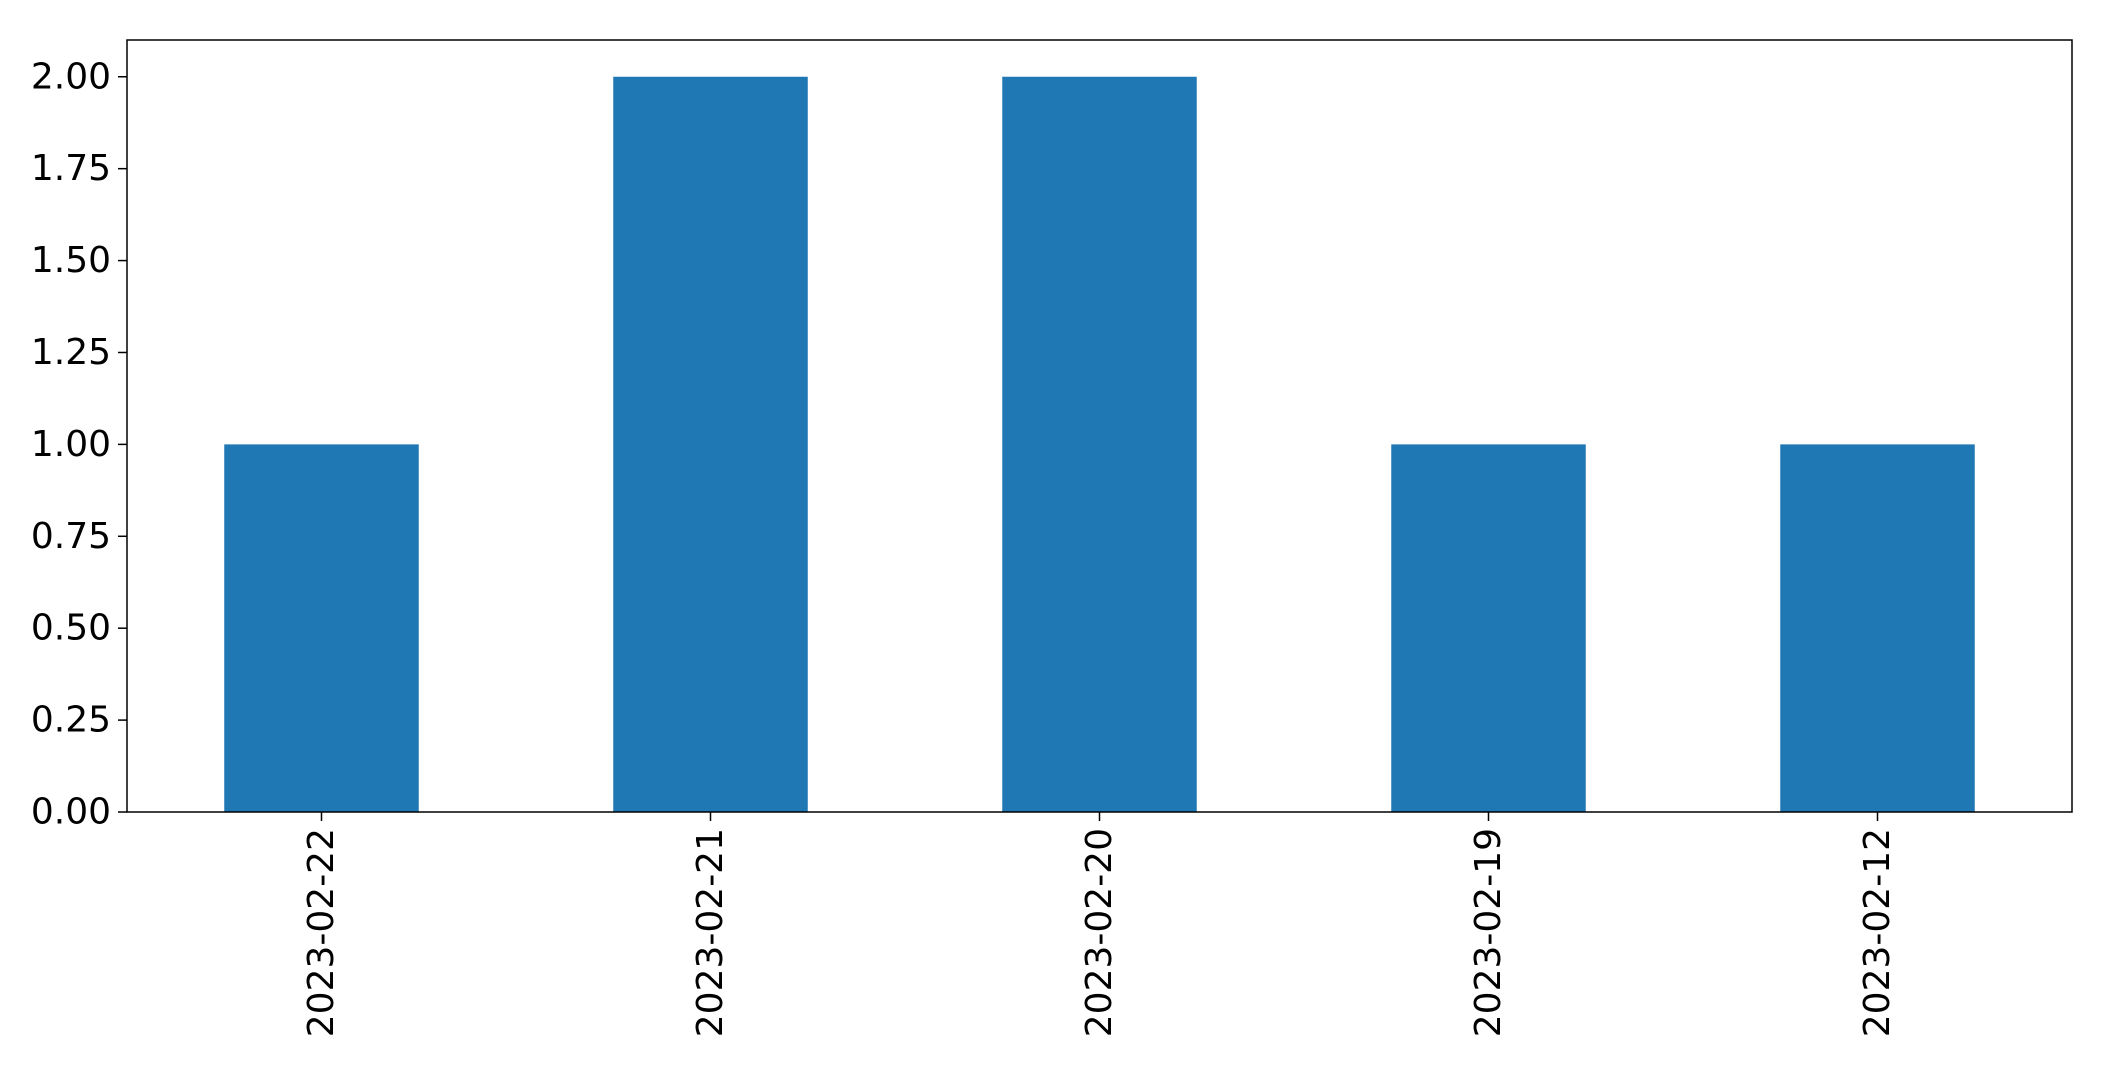 The width and height of the screenshot is (2104, 1066). I want to click on x-tick-label: 2023-02-12, so click(1877, 932).